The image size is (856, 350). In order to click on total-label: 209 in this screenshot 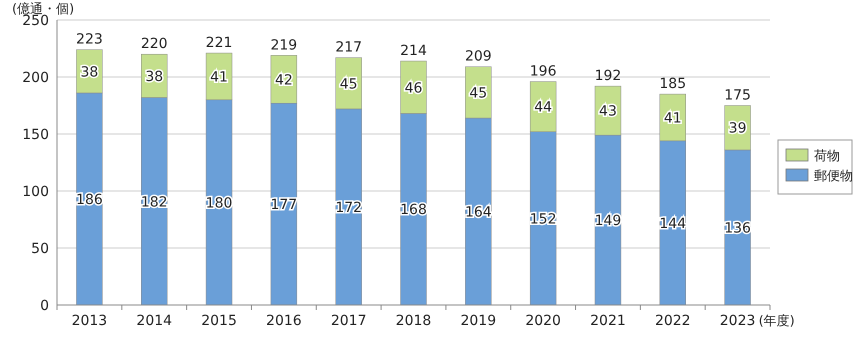, I will do `click(478, 56)`.